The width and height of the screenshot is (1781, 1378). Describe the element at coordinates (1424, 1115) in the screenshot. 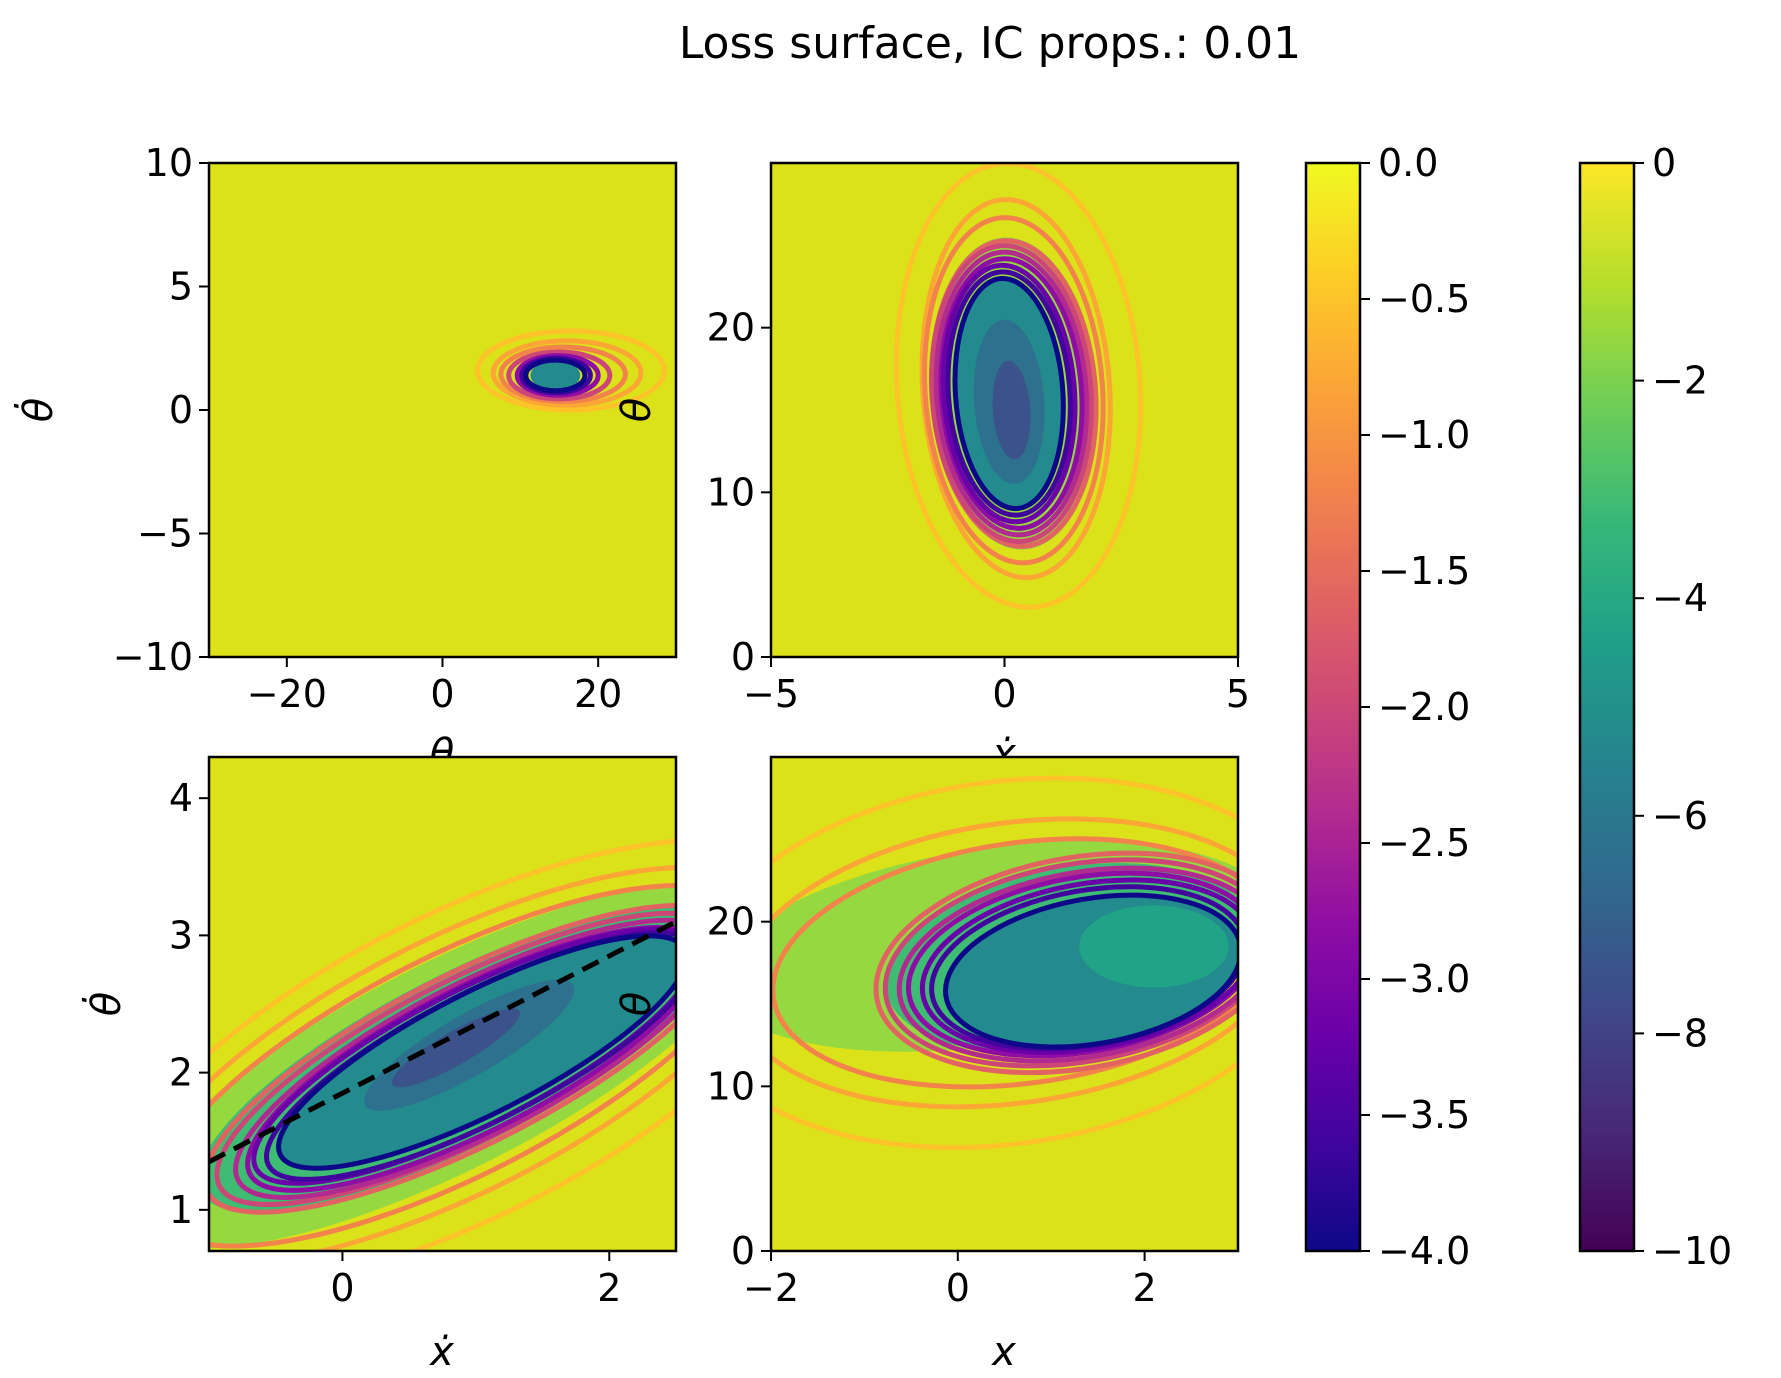

I see `colorbar-tick-label: −3.5` at that location.